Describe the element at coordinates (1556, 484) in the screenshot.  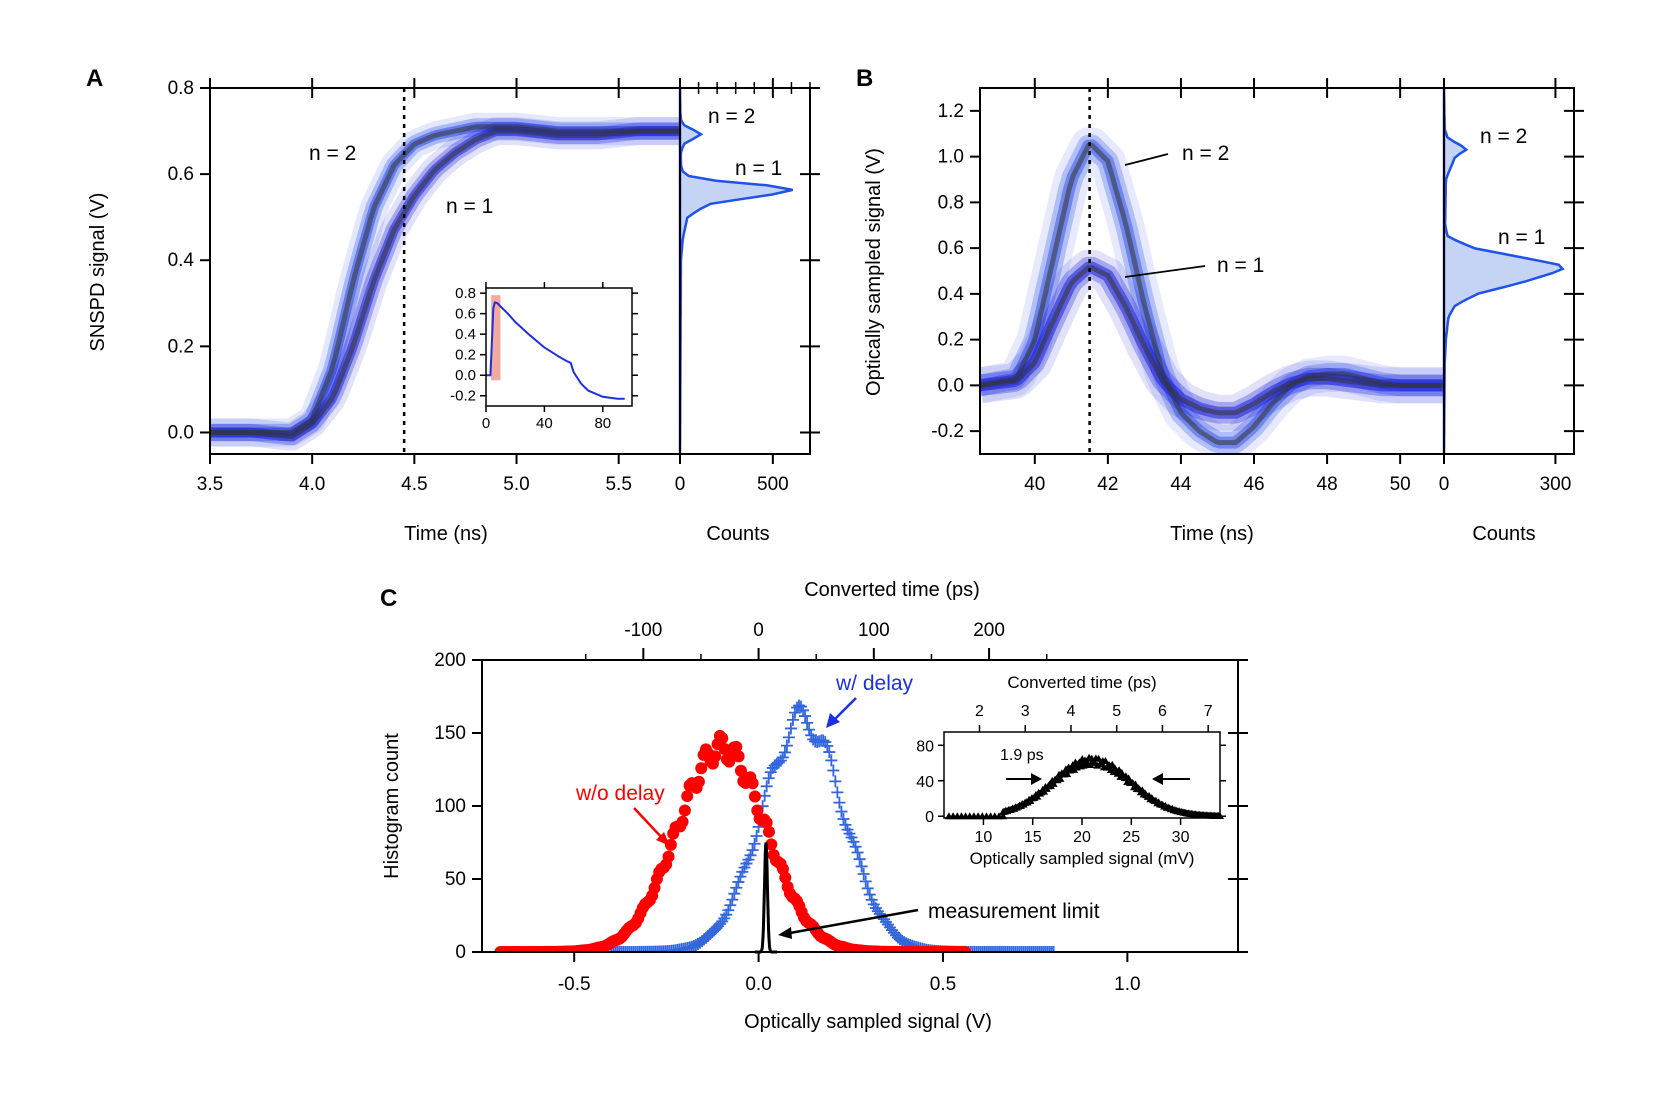
I see `panel-b-hist-x-tick-label: 300` at that location.